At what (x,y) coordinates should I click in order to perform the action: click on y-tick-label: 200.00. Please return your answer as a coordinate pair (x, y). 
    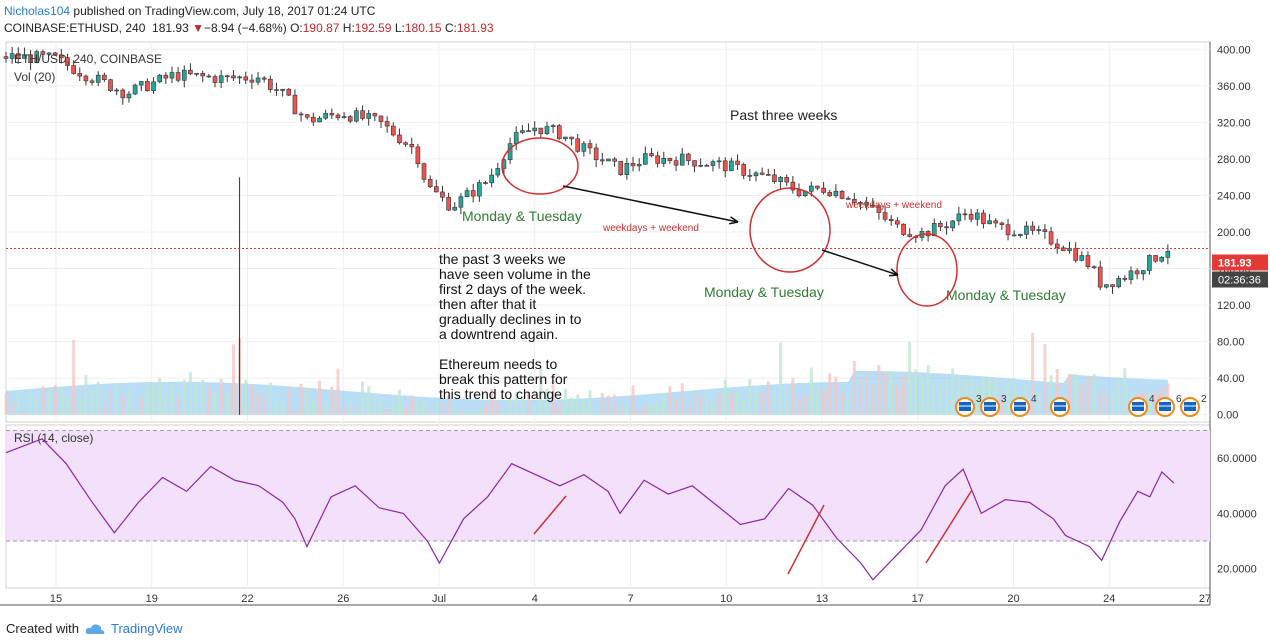
    Looking at the image, I should click on (1234, 233).